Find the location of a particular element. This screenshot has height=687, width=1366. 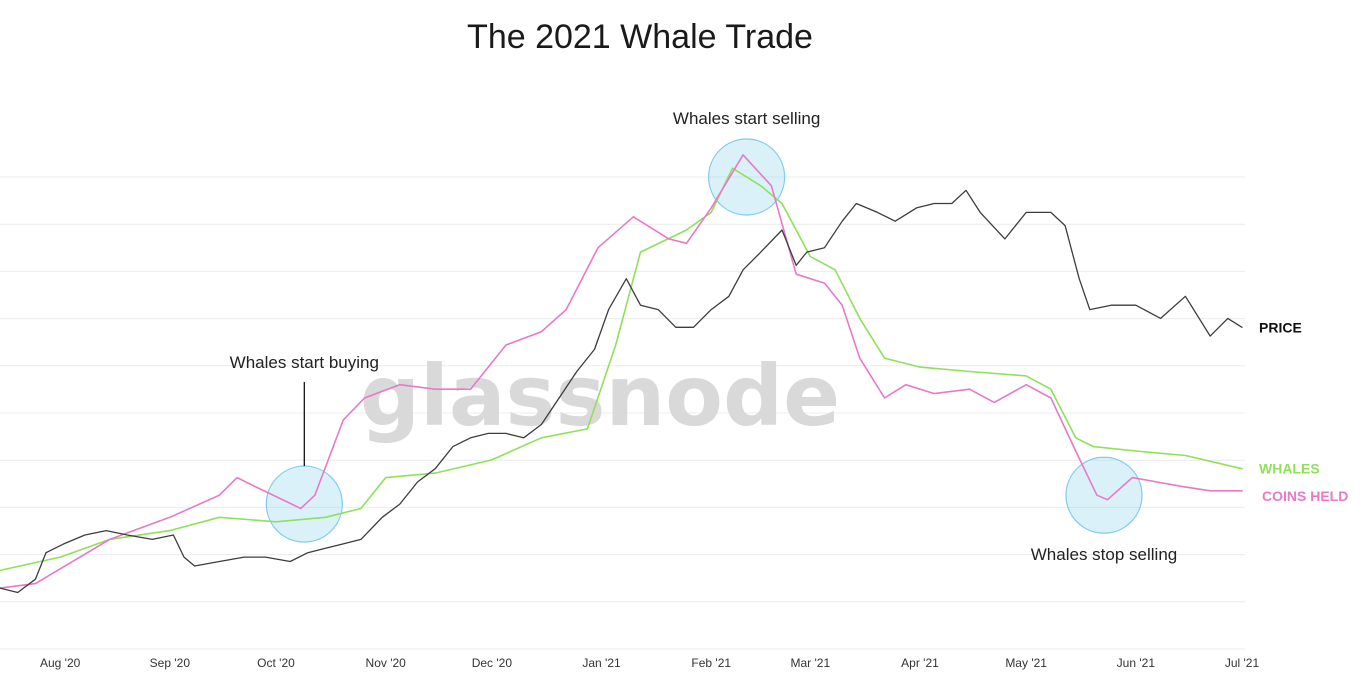

x-tick-label: Mar '21 is located at coordinates (810, 663).